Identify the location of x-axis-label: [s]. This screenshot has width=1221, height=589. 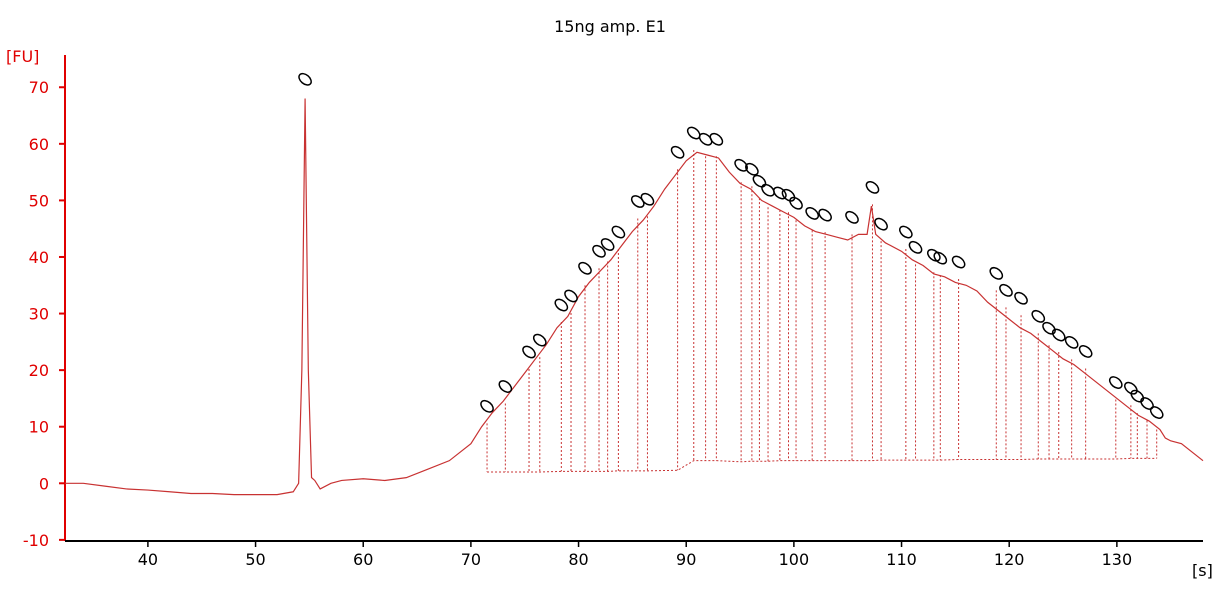
(1202, 570).